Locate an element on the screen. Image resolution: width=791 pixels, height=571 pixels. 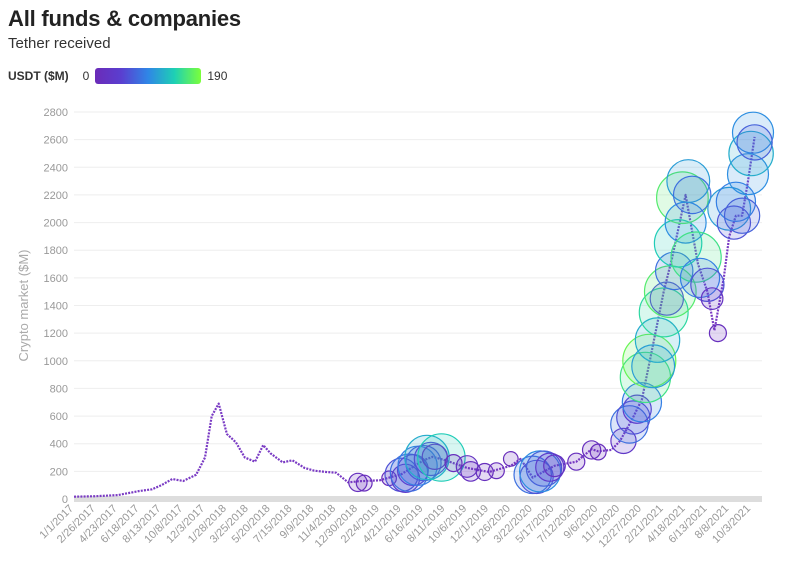
chart-title: All funds & companies is located at coordinates (124, 18).